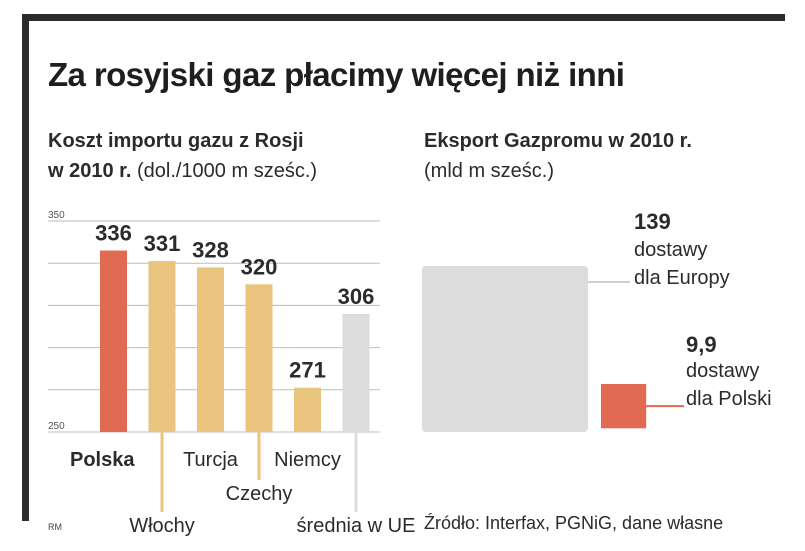 The height and width of the screenshot is (551, 805). What do you see at coordinates (403, 17) in the screenshot?
I see `frame-top-border` at bounding box center [403, 17].